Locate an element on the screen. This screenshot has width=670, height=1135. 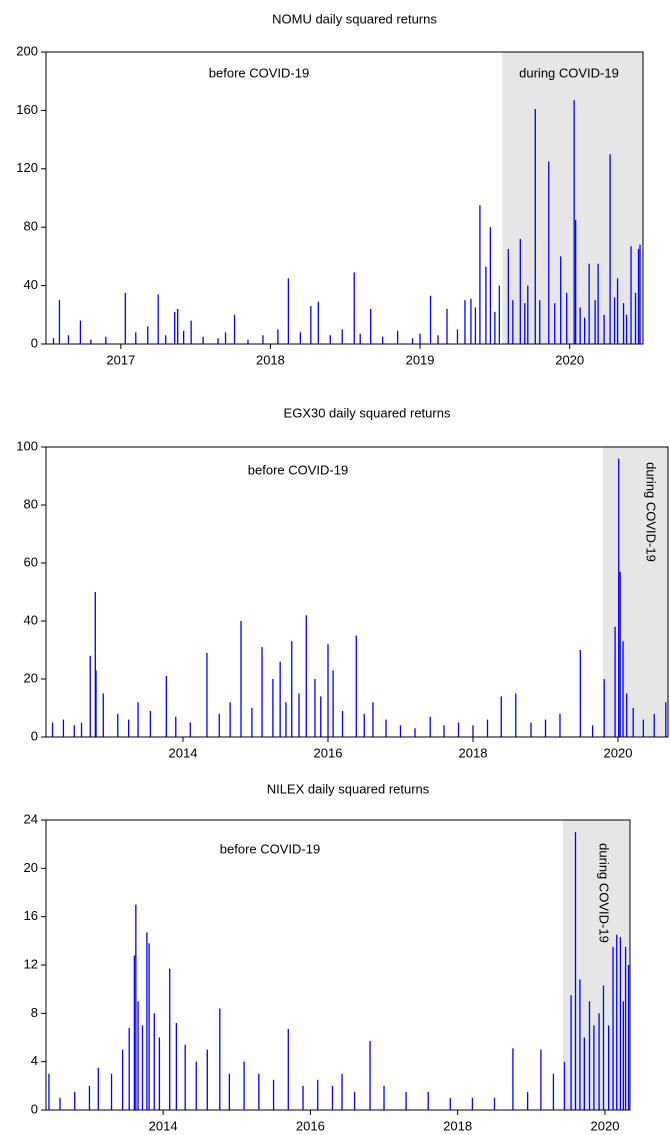
x-tick-label: 2017 is located at coordinates (120, 359).